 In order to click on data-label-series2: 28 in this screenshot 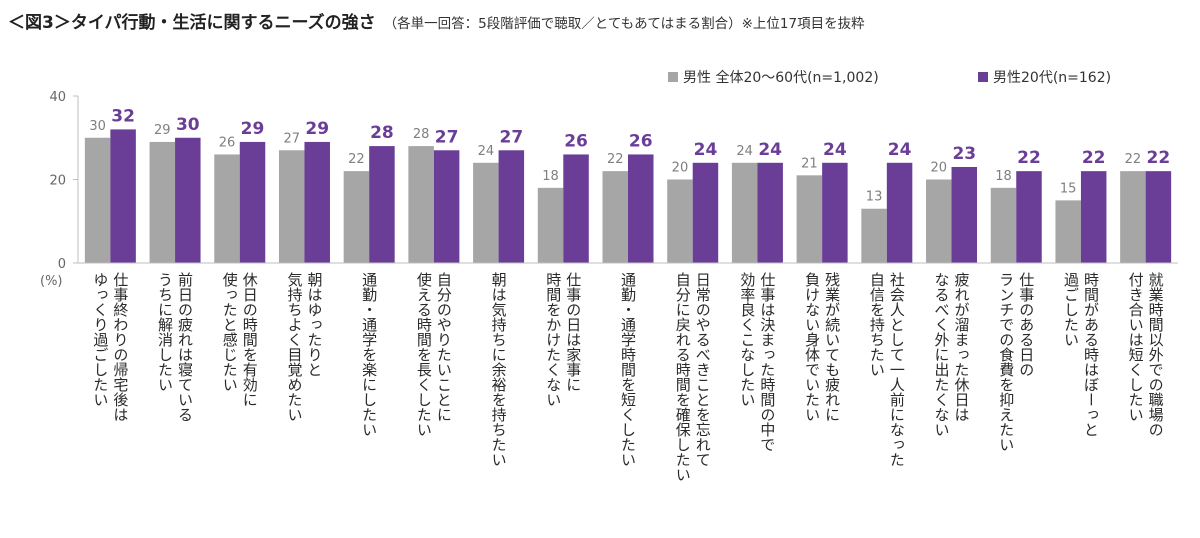, I will do `click(382, 133)`.